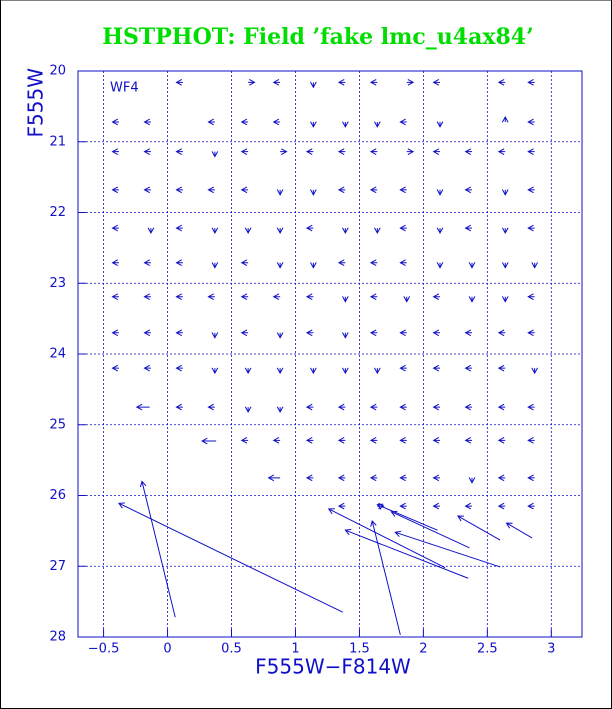 The width and height of the screenshot is (612, 709). I want to click on x-tick-label: 0, so click(167, 649).